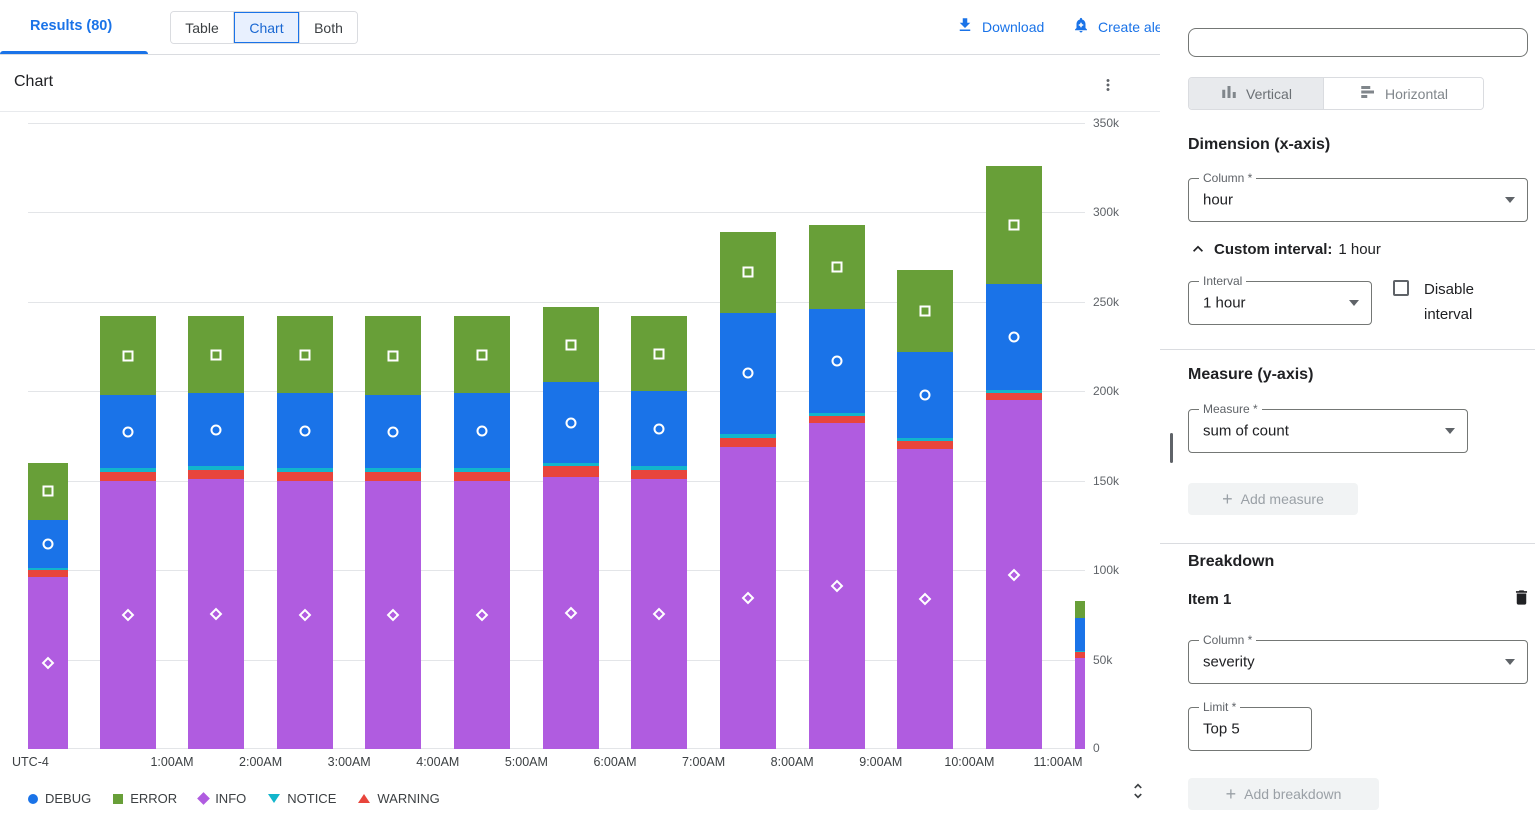 The width and height of the screenshot is (1535, 825). Describe the element at coordinates (1284, 249) in the screenshot. I see `custom-interval-row: Custom interval: 1 hour` at that location.